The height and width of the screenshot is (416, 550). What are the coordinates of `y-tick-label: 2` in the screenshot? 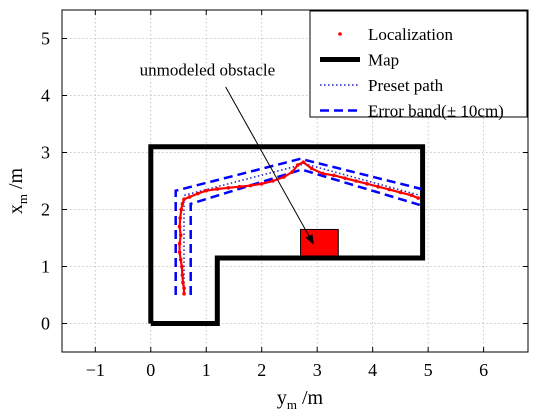 It's located at (45, 210).